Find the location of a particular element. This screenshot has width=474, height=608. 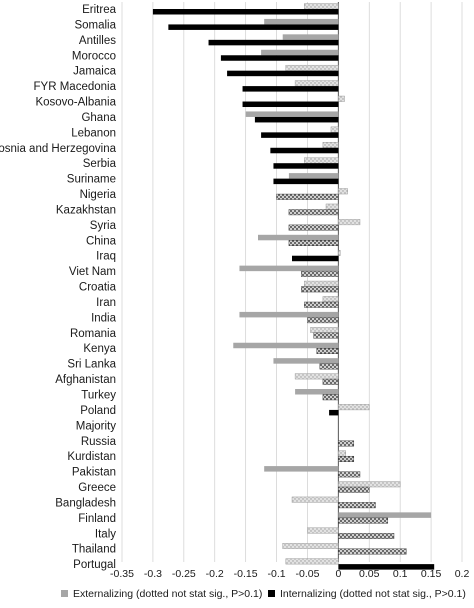

category-label: Viet Nam is located at coordinates (92, 272).